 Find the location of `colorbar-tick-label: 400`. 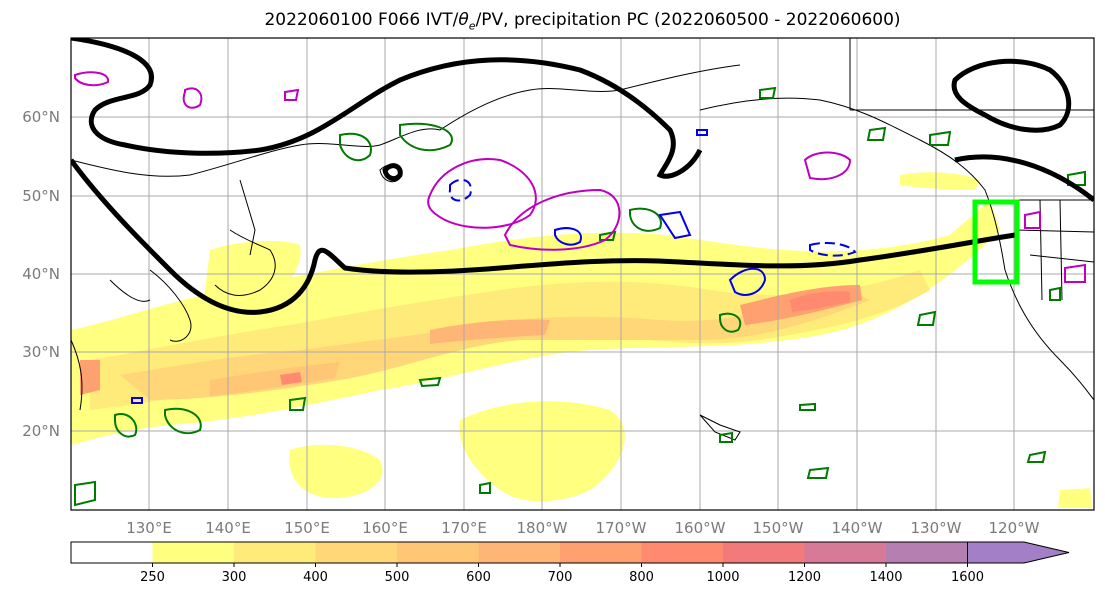

colorbar-tick-label: 400 is located at coordinates (315, 577).